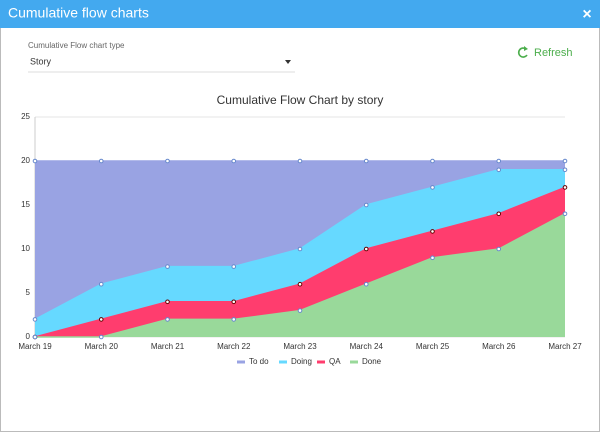 The image size is (600, 432). I want to click on y-tick-label: 0, so click(28, 336).